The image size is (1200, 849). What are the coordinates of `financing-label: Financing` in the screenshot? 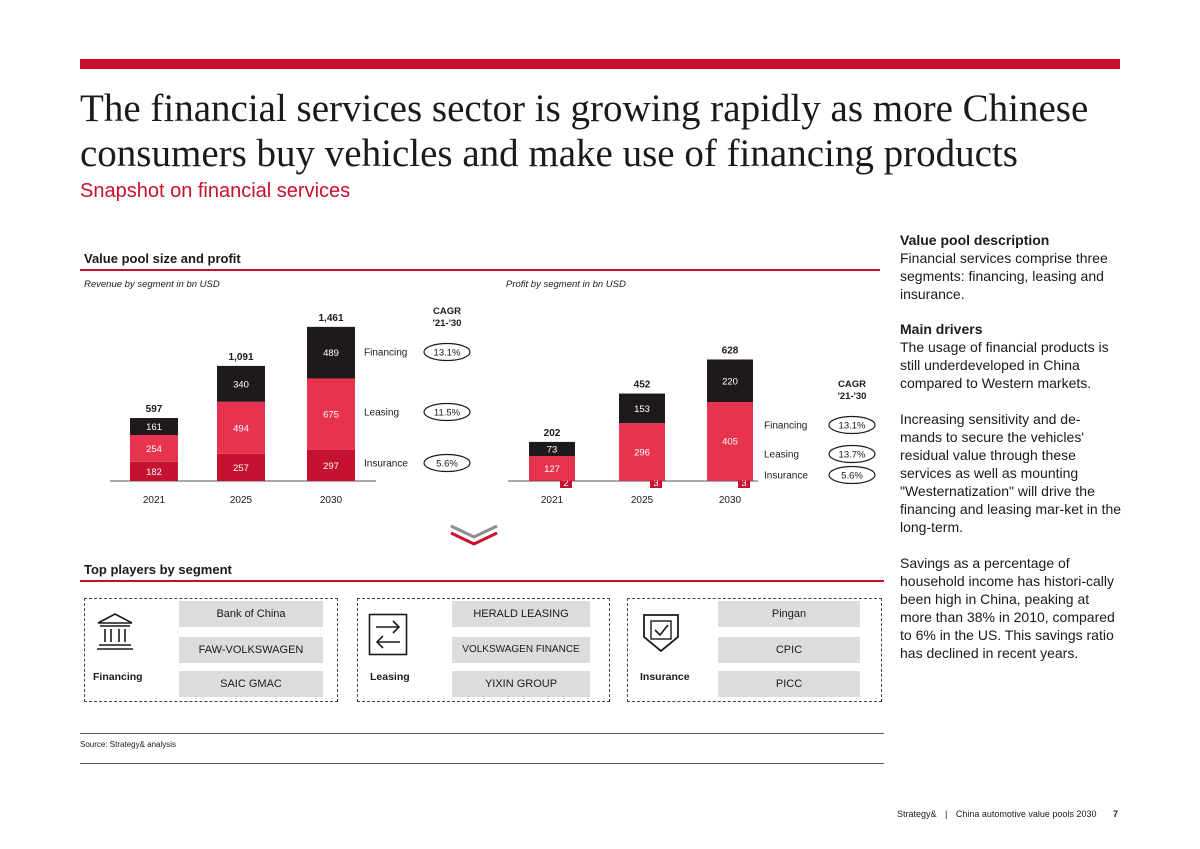 It's located at (118, 677).